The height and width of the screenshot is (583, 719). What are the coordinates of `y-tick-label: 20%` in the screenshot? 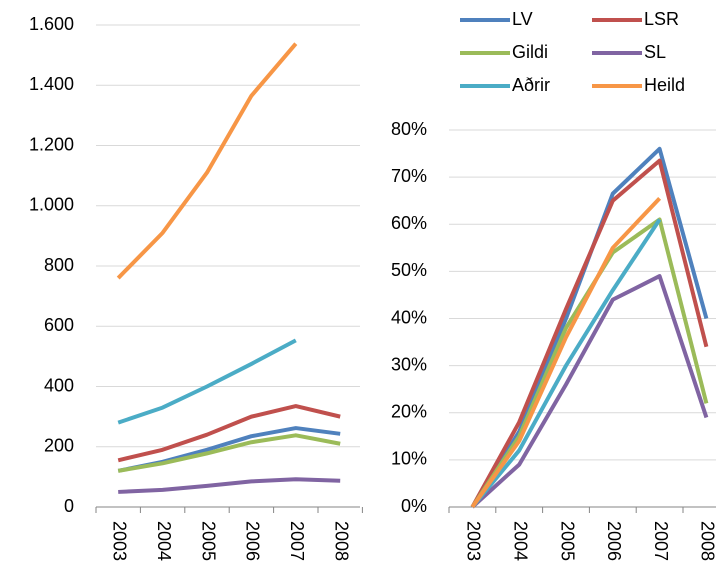 It's located at (409, 412).